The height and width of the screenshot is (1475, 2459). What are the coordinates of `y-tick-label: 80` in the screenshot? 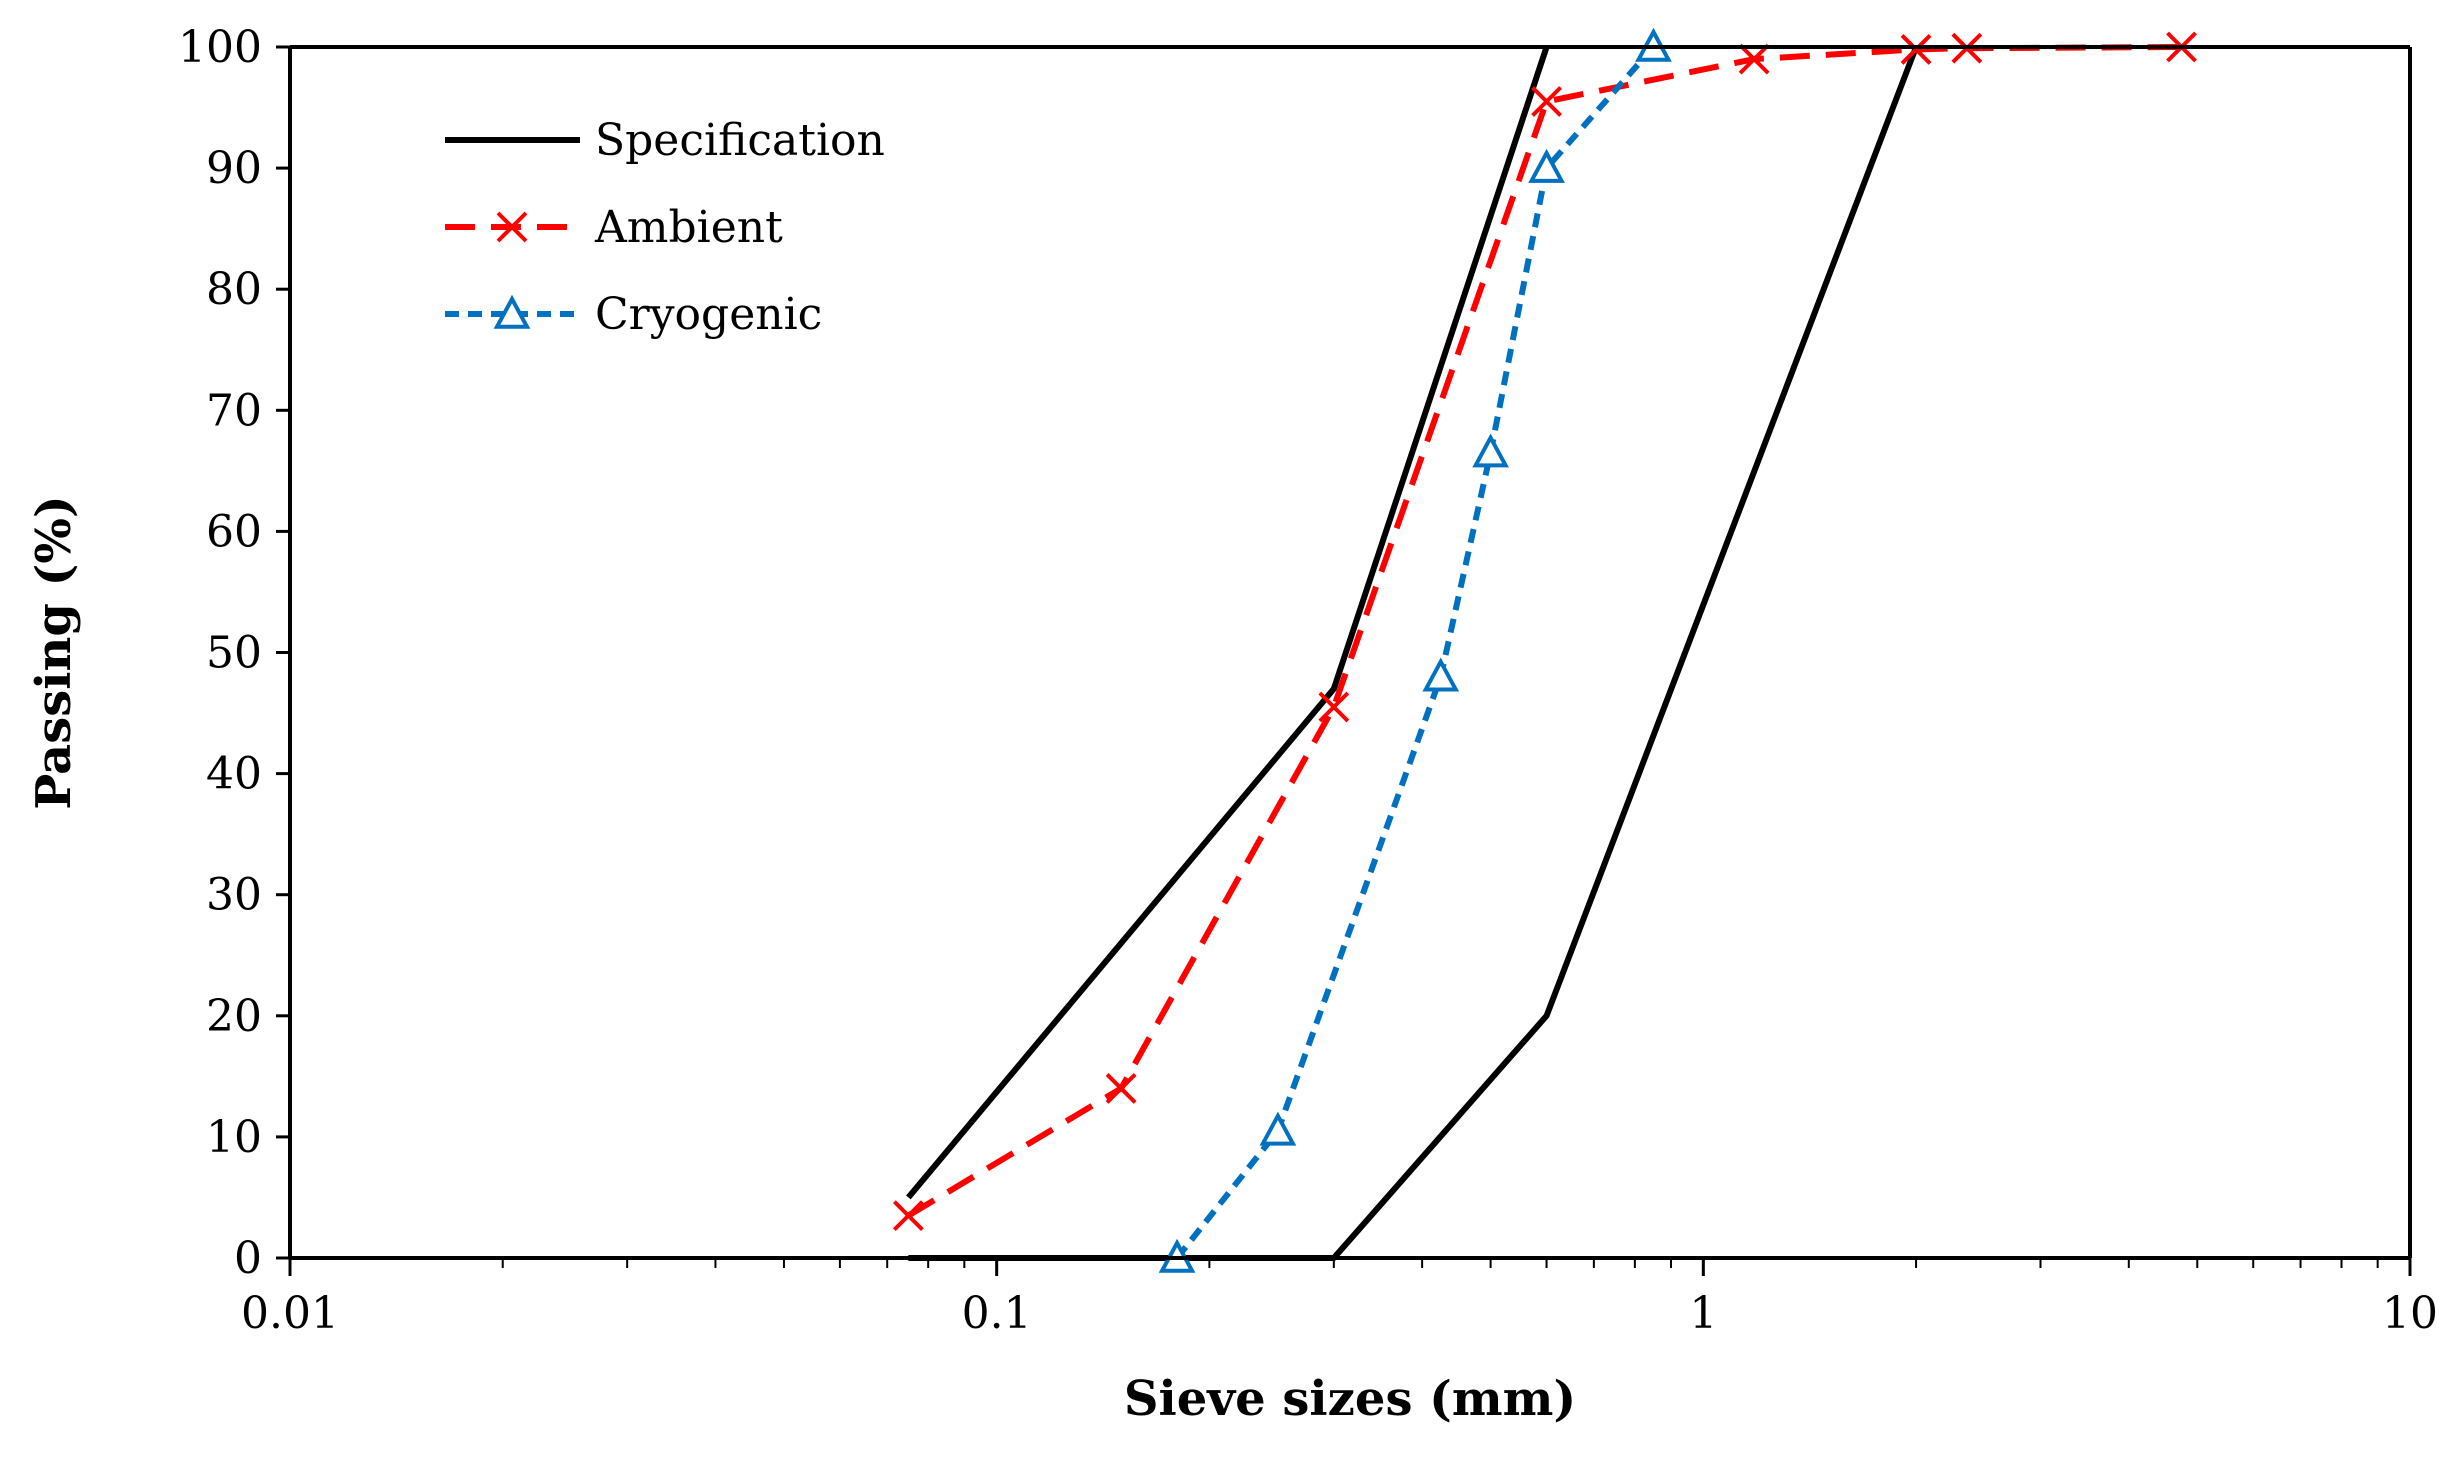 It's located at (234, 289).